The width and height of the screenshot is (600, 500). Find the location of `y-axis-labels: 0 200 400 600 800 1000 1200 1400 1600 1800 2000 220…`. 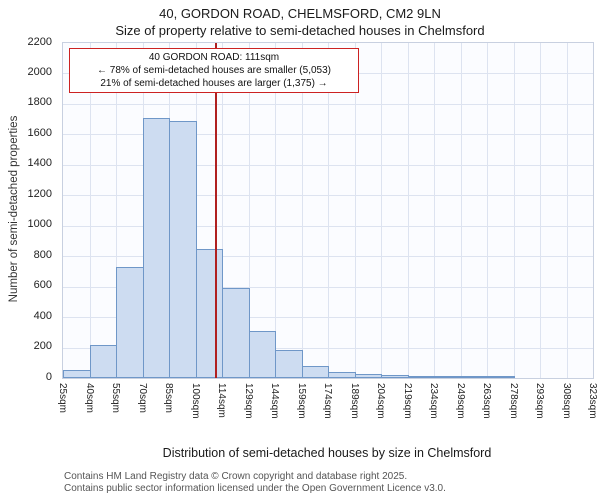

y-axis-labels: 0 200 400 600 800 1000 1200 1400 1600 1800 2000 220… is located at coordinates (29, 209).